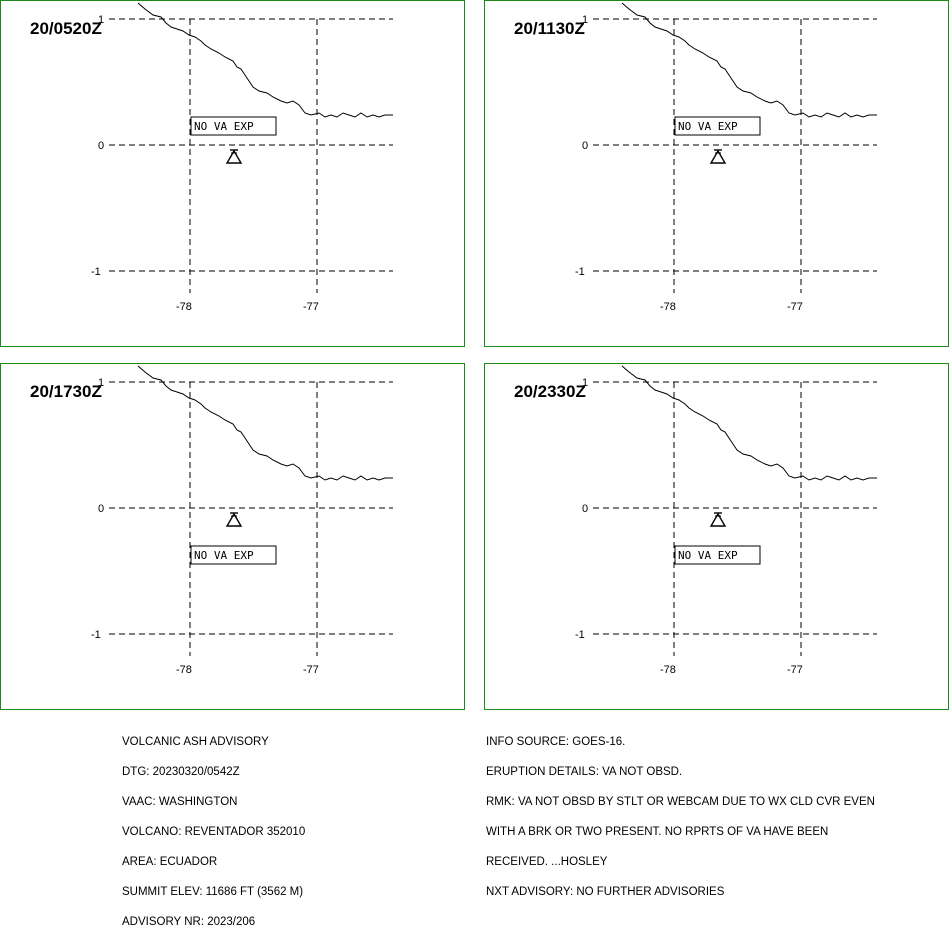 The width and height of the screenshot is (950, 937). I want to click on advisory-line: AREA: ECUADOR, so click(170, 862).